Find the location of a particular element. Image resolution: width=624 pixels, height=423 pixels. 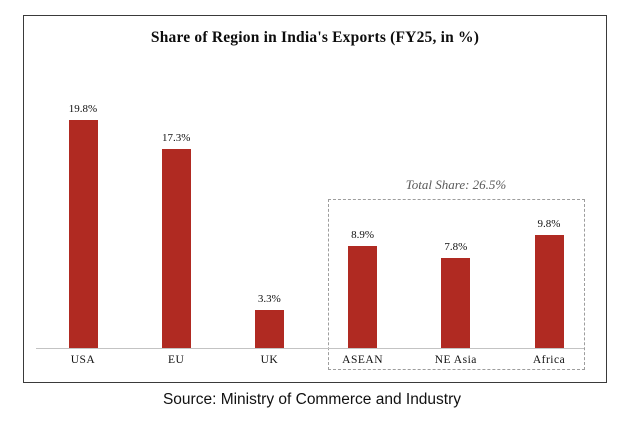

category-label: USA is located at coordinates (83, 360).